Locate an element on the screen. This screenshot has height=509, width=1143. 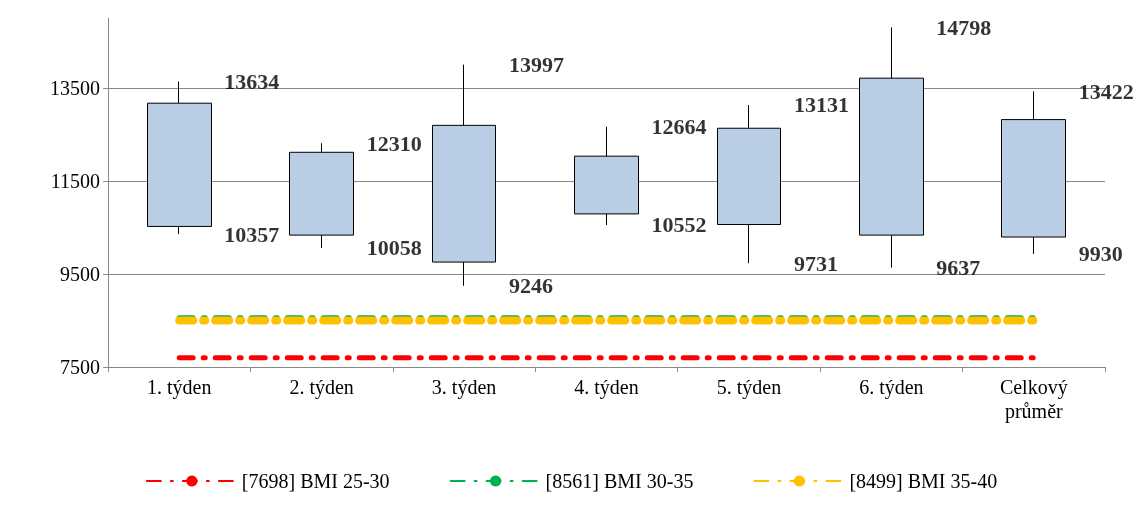
x-tick-label: 5. týden is located at coordinates (749, 387).